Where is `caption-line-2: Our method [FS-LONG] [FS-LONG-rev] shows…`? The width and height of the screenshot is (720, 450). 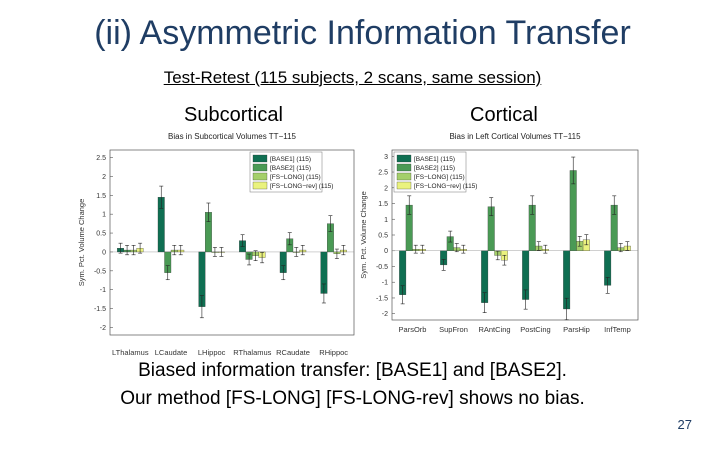 caption-line-2: Our method [FS-LONG] [FS-LONG-rev] shows… is located at coordinates (352, 398).